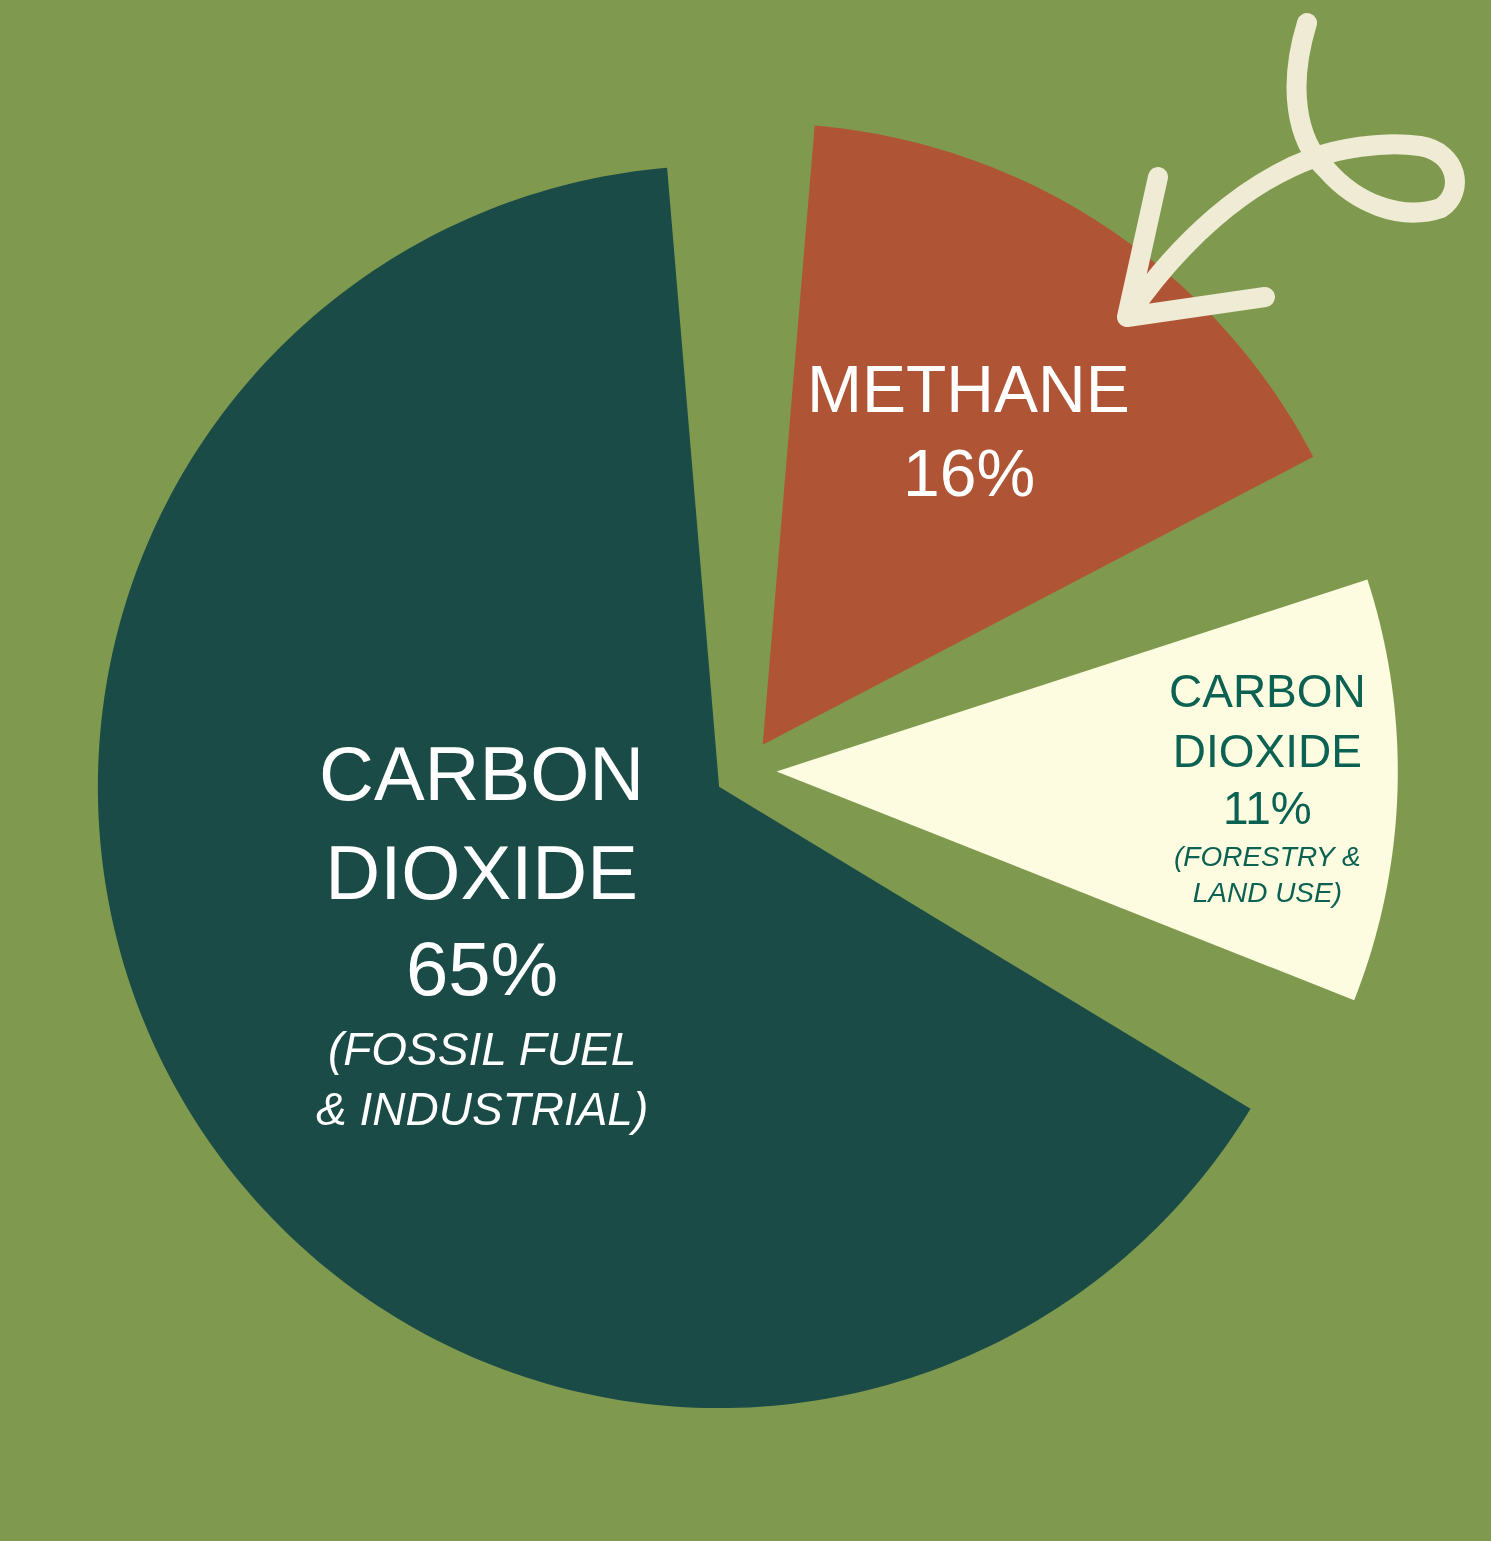 Image resolution: width=1491 pixels, height=1541 pixels. What do you see at coordinates (482, 1030) in the screenshot?
I see `data-label: 65% (FOSSIL FUEL & INDUSTRIAL)` at bounding box center [482, 1030].